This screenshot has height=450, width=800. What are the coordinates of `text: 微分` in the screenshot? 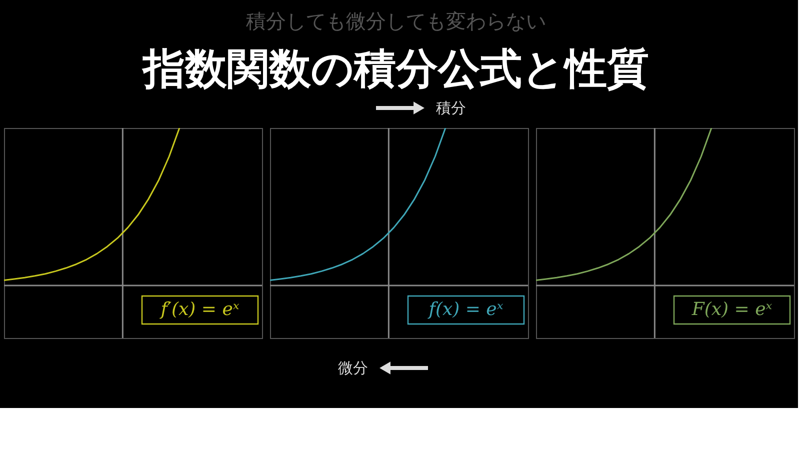 It's located at (353, 368).